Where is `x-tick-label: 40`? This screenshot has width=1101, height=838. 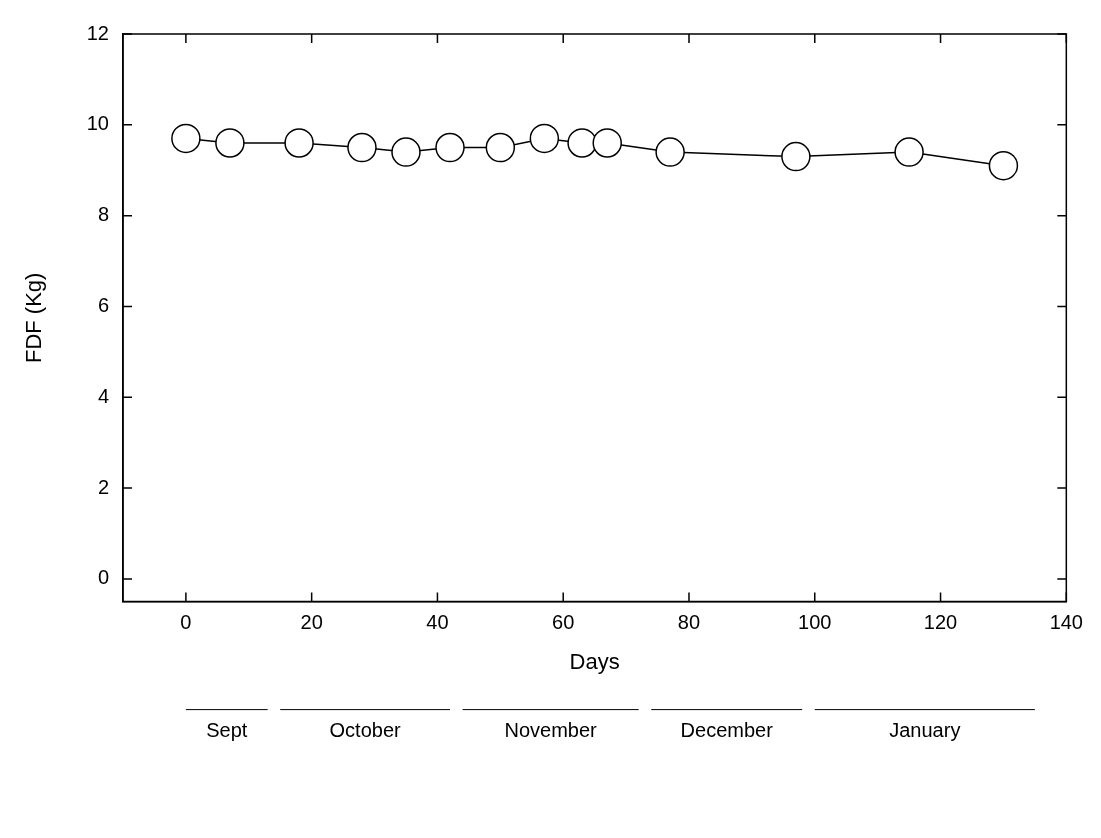 x-tick-label: 40 is located at coordinates (437, 622).